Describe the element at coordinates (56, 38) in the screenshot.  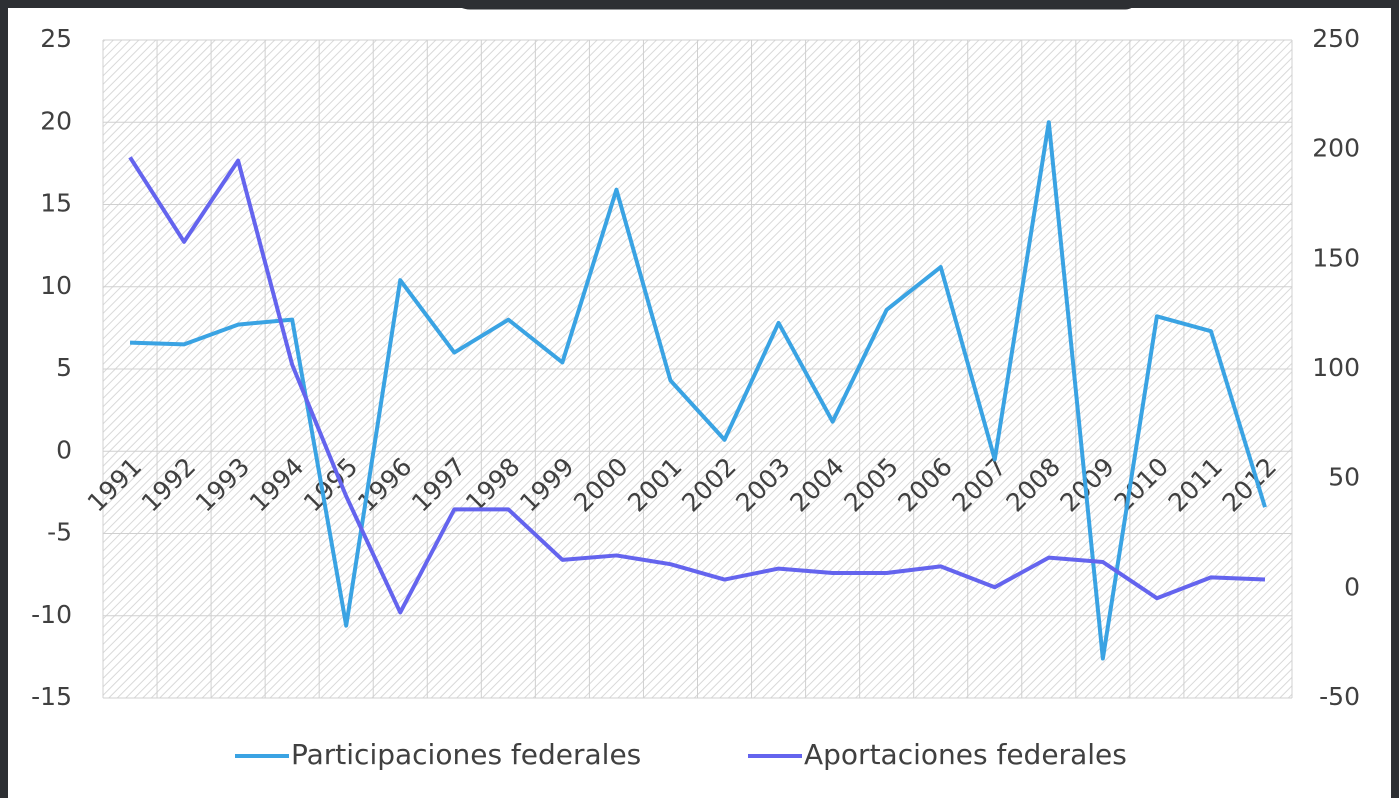
I see `y-tick-label: 25` at that location.